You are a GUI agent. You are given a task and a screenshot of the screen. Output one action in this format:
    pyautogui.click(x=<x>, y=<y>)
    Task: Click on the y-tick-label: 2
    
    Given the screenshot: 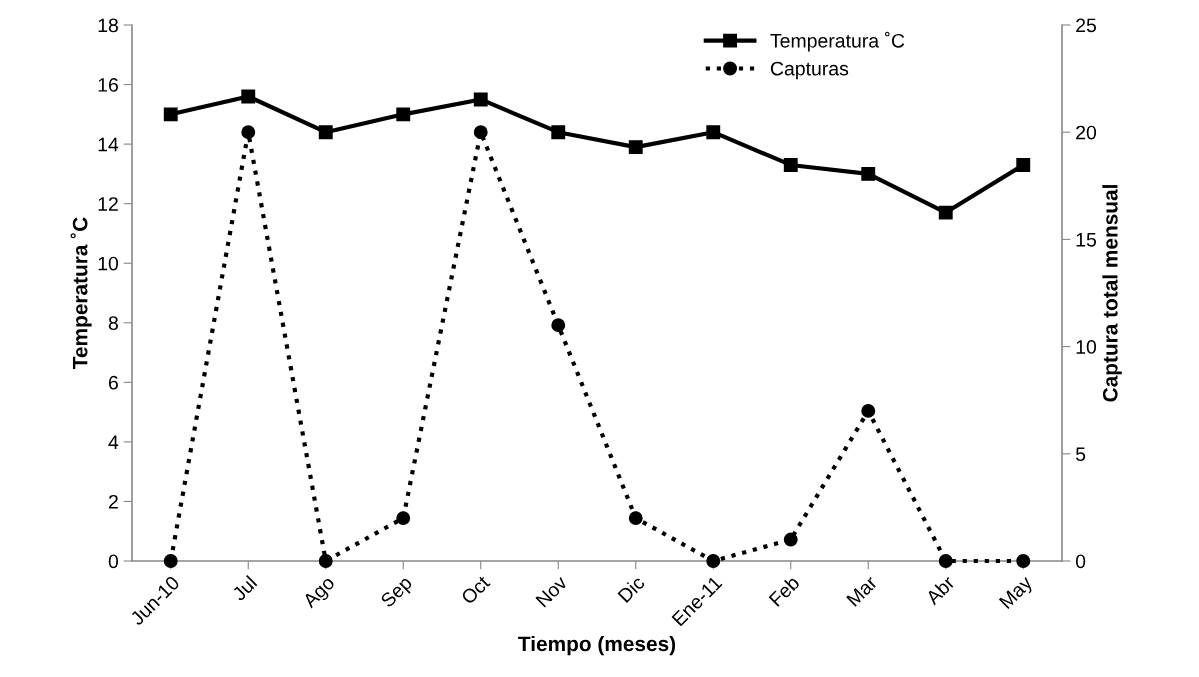 What is the action you would take?
    pyautogui.click(x=113, y=501)
    